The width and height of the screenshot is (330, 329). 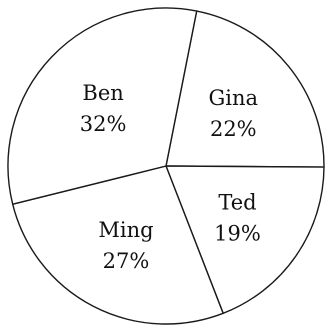 What do you see at coordinates (126, 261) in the screenshot?
I see `slice-percent-label: 27%` at bounding box center [126, 261].